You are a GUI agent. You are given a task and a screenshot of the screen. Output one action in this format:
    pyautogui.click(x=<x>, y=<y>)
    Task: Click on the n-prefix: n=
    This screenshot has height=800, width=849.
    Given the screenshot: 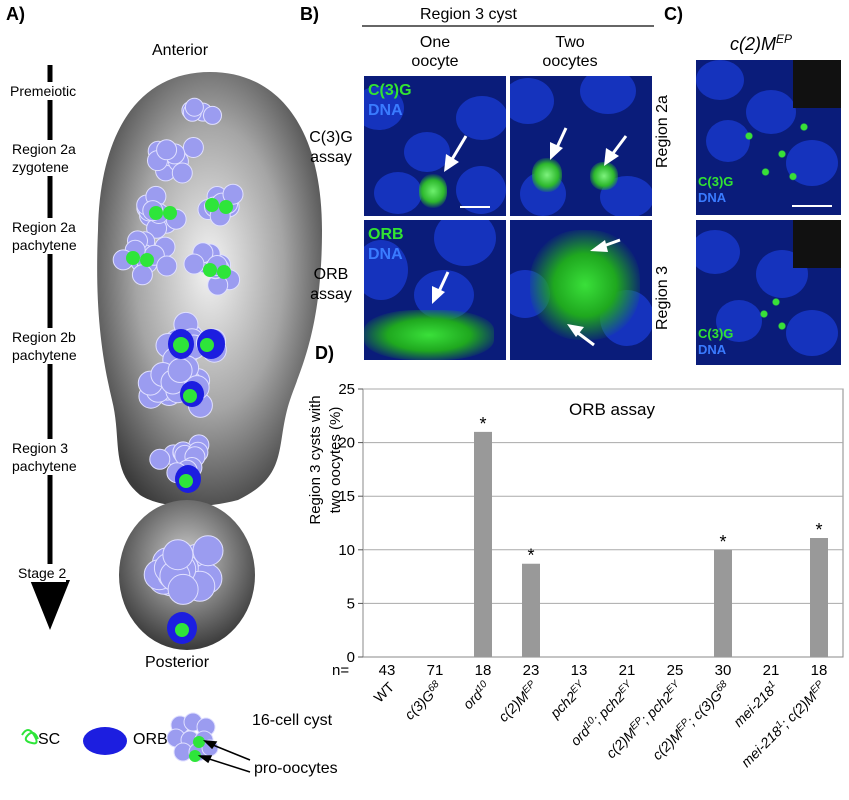 What is the action you would take?
    pyautogui.click(x=340, y=670)
    